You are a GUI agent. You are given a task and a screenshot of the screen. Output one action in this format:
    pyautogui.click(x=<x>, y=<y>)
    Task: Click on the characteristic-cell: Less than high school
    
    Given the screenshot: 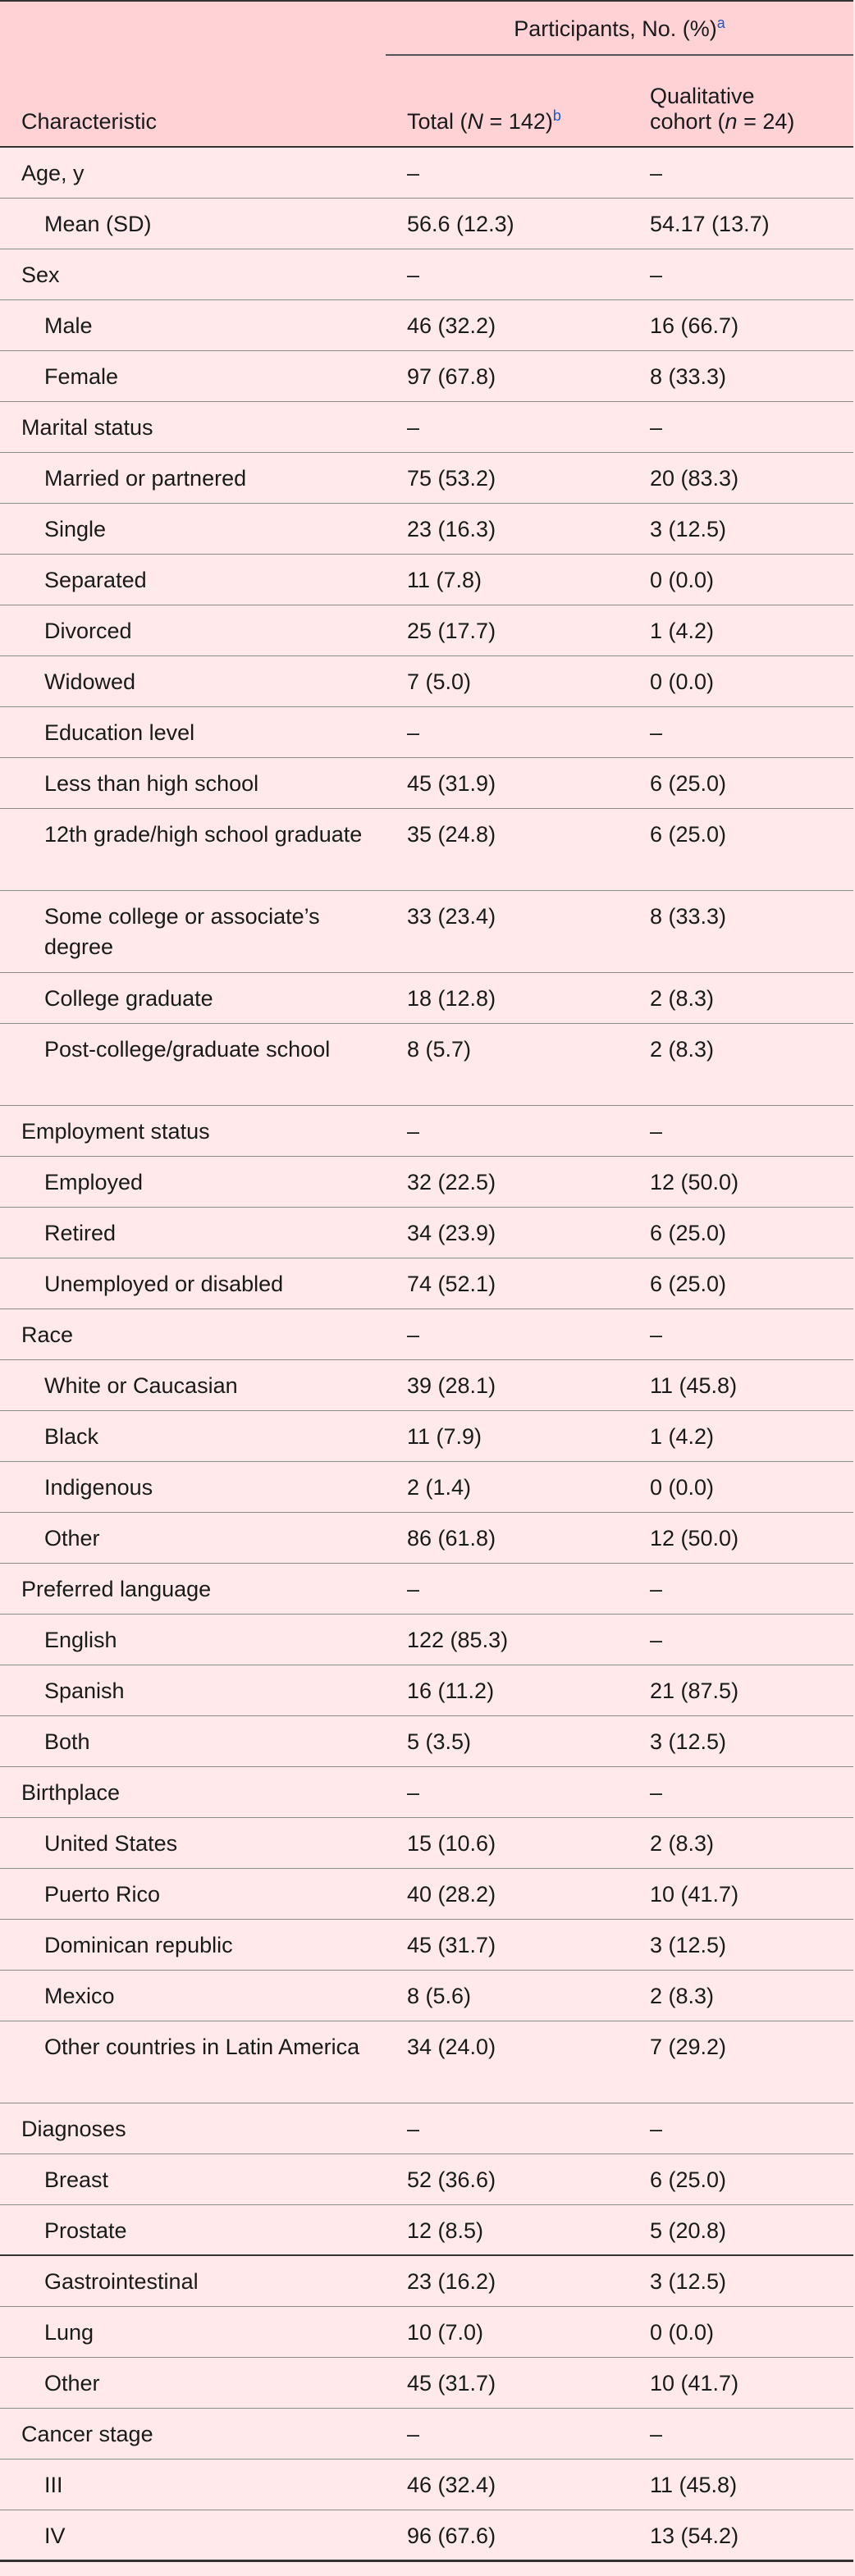 What is the action you would take?
    pyautogui.click(x=193, y=783)
    